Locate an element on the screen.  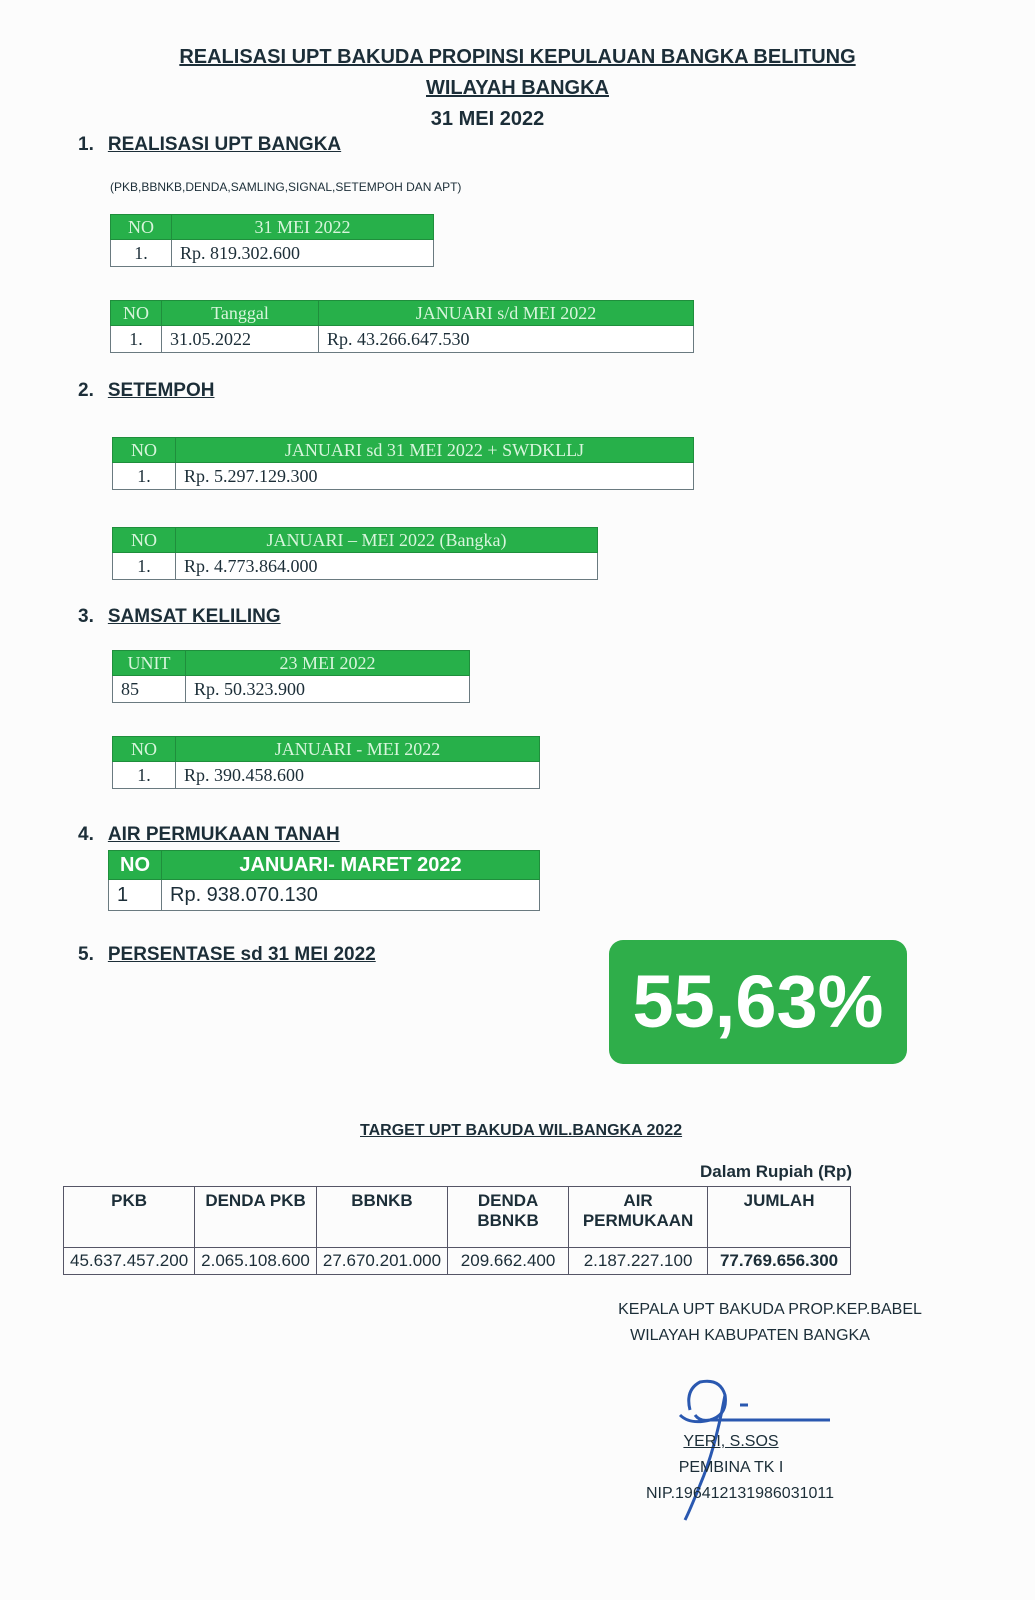
signature-image is located at coordinates (754, 1450).